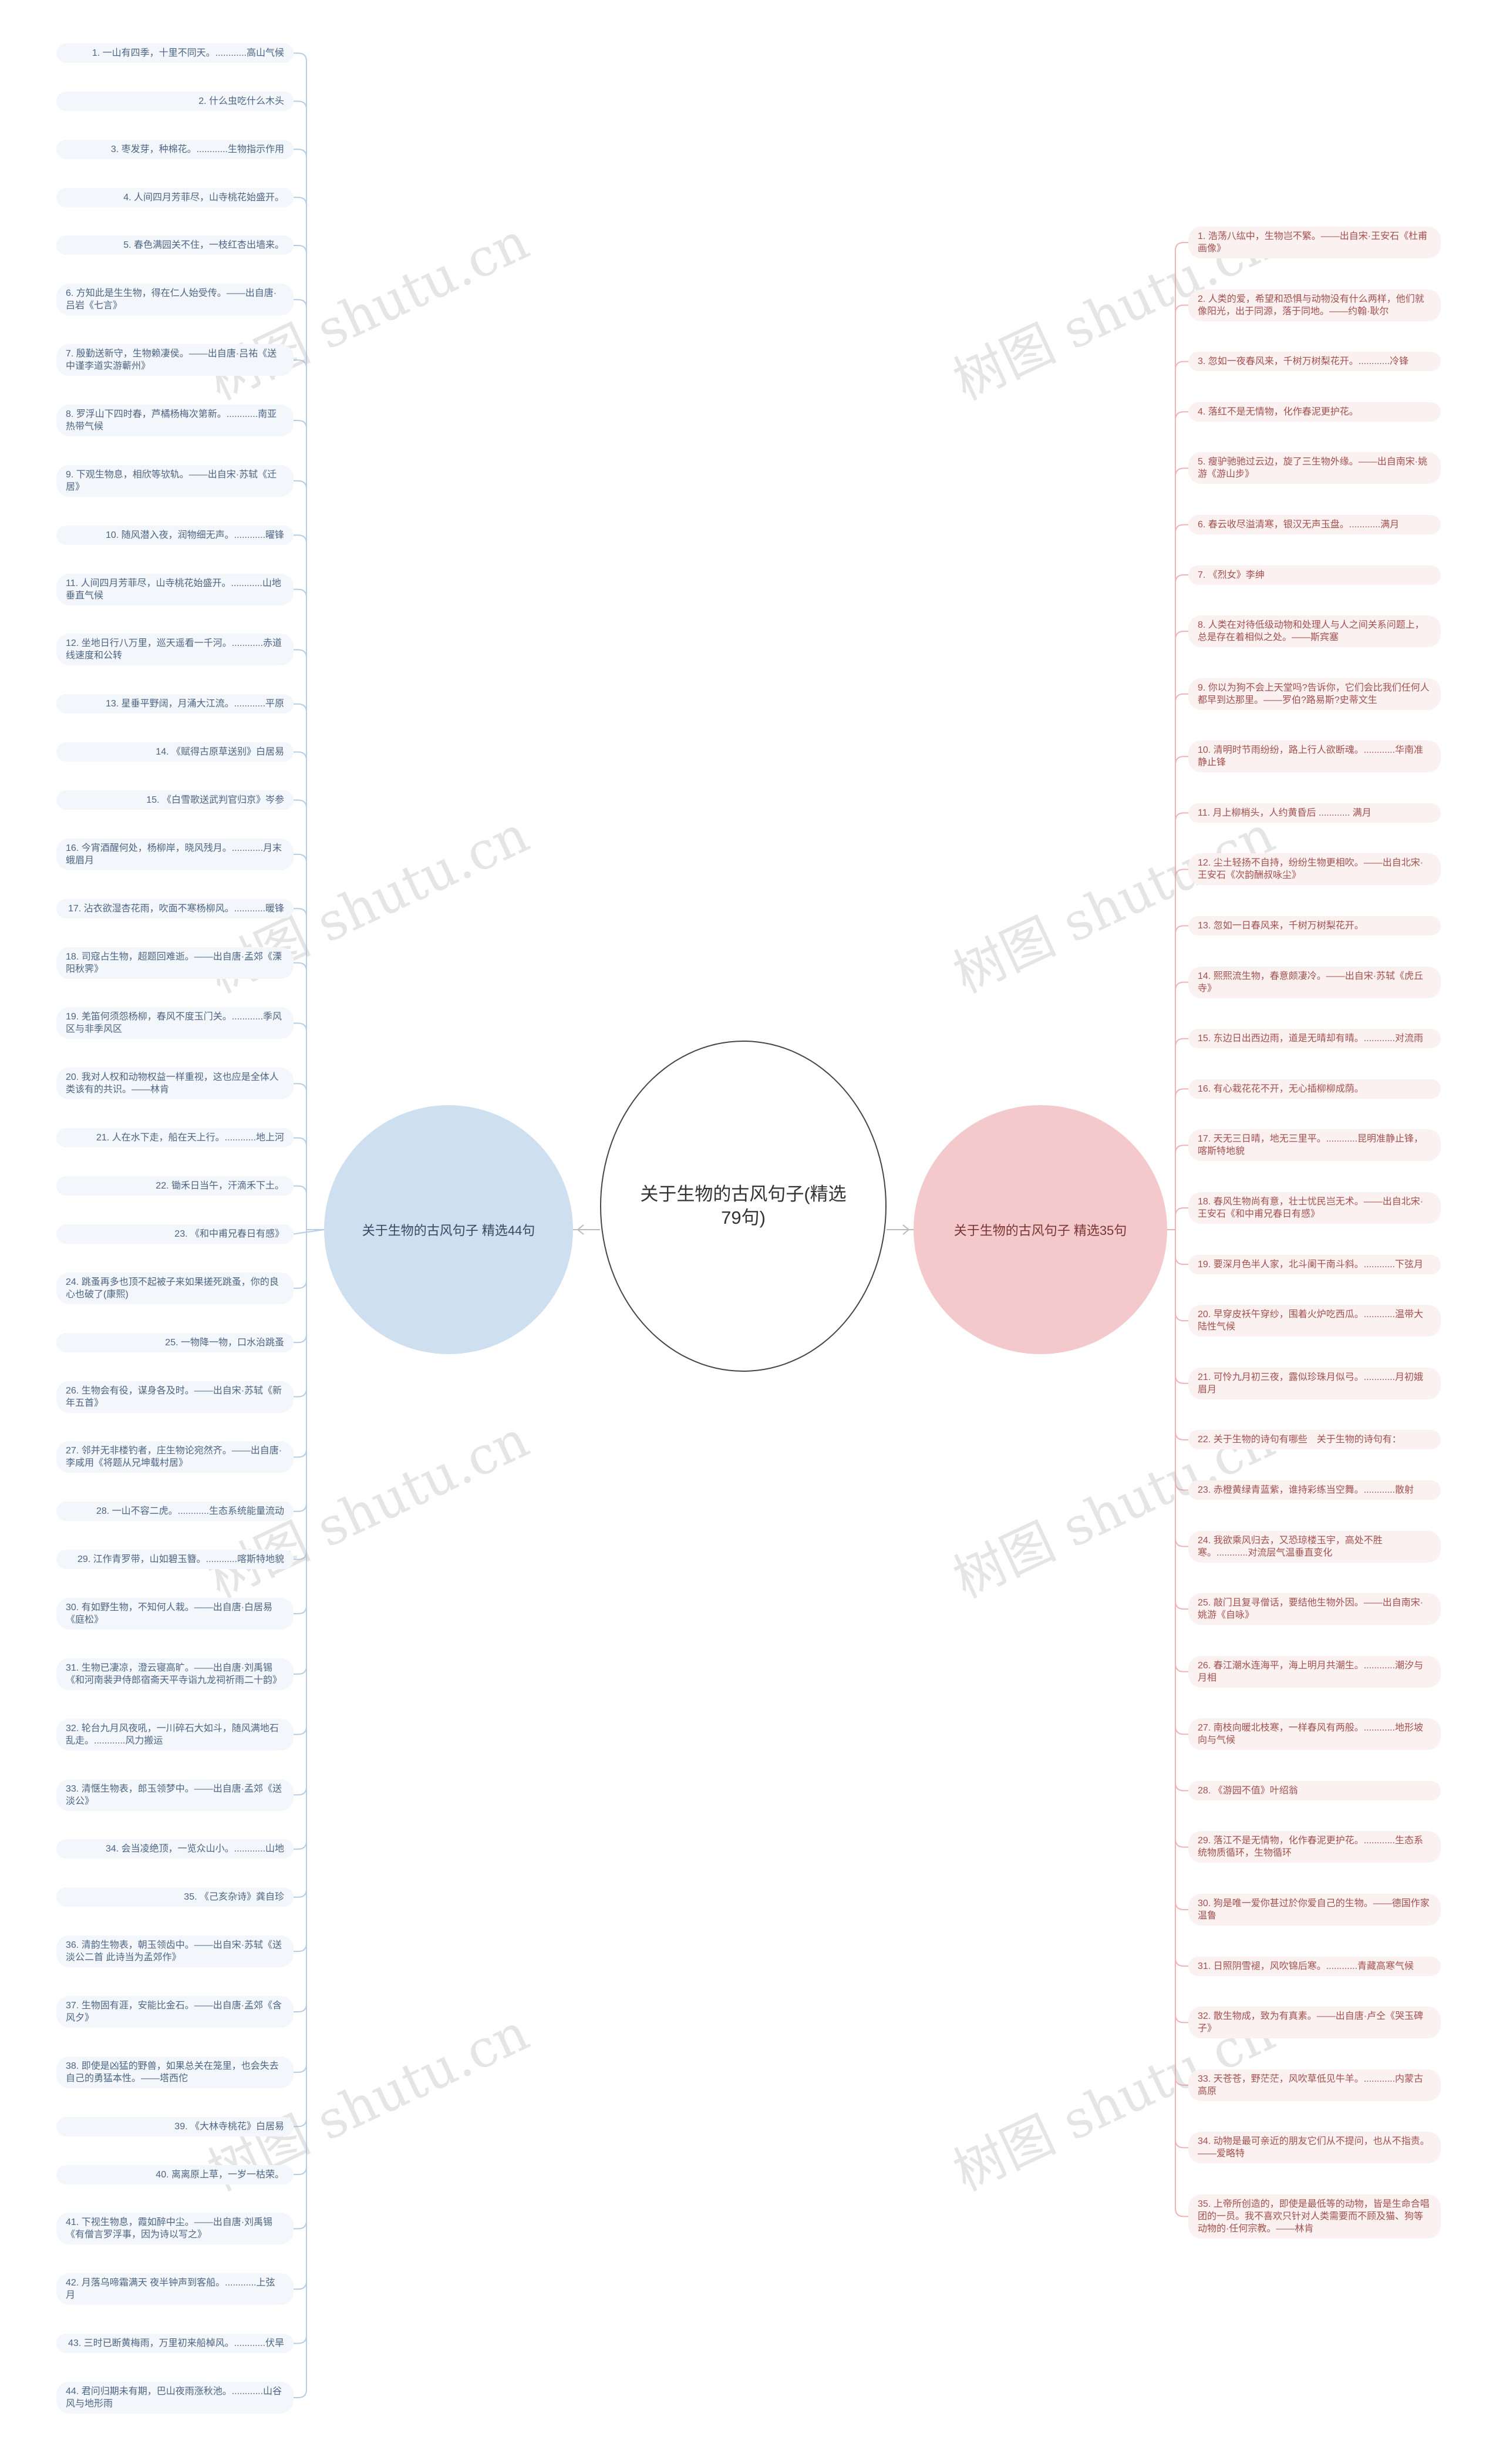  I want to click on right-leaf-node: 32. 散生物成，致为有真素。——出自唐·卢仝《哭玉碑子》, so click(1314, 2023).